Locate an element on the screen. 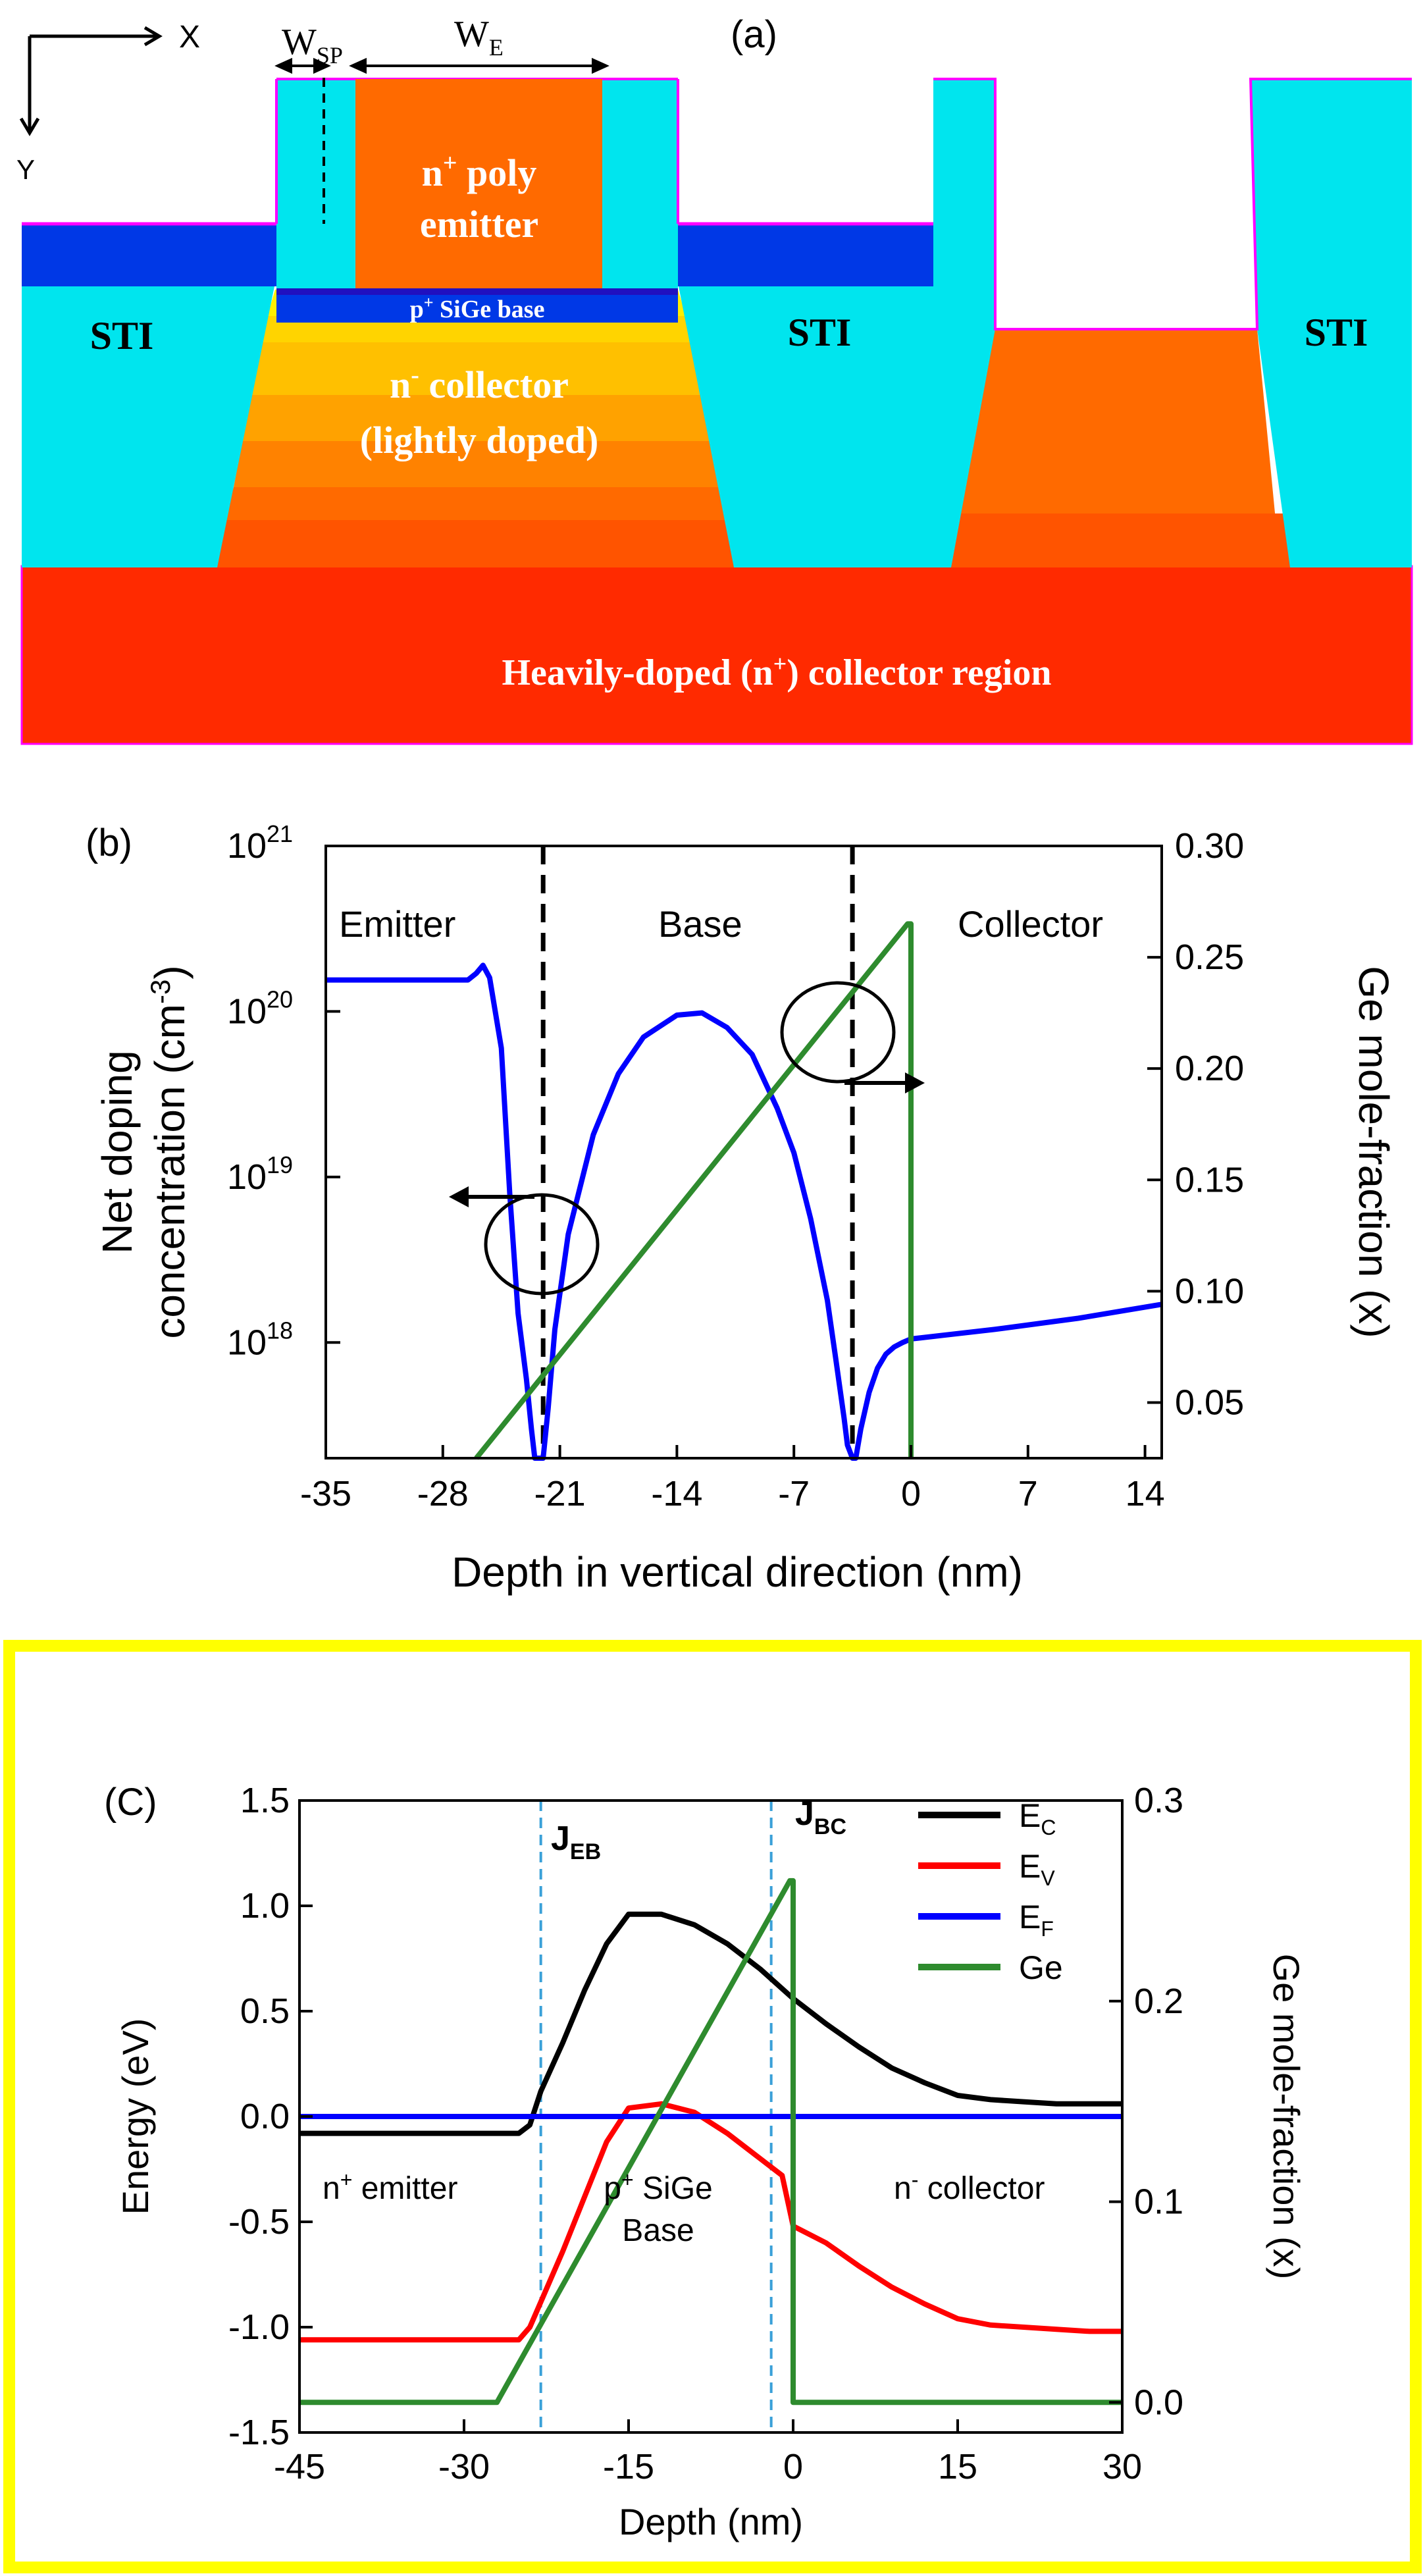 The image size is (1425, 2576). collector-label-line1: n- collector is located at coordinates (480, 383).